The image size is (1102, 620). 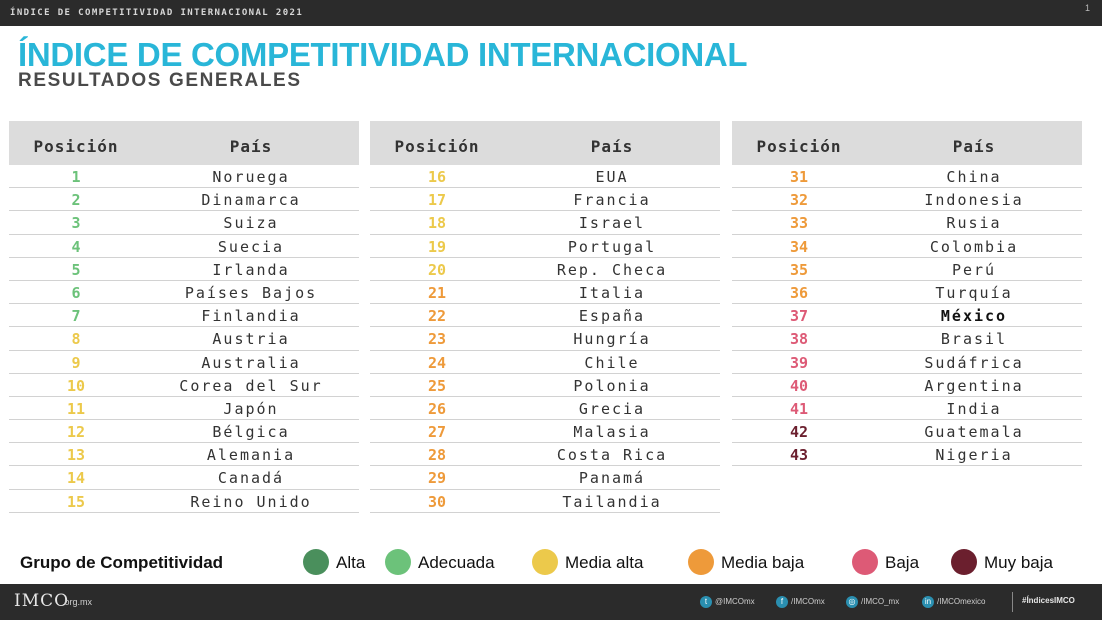 I want to click on legend-dot-baja, so click(x=865, y=562).